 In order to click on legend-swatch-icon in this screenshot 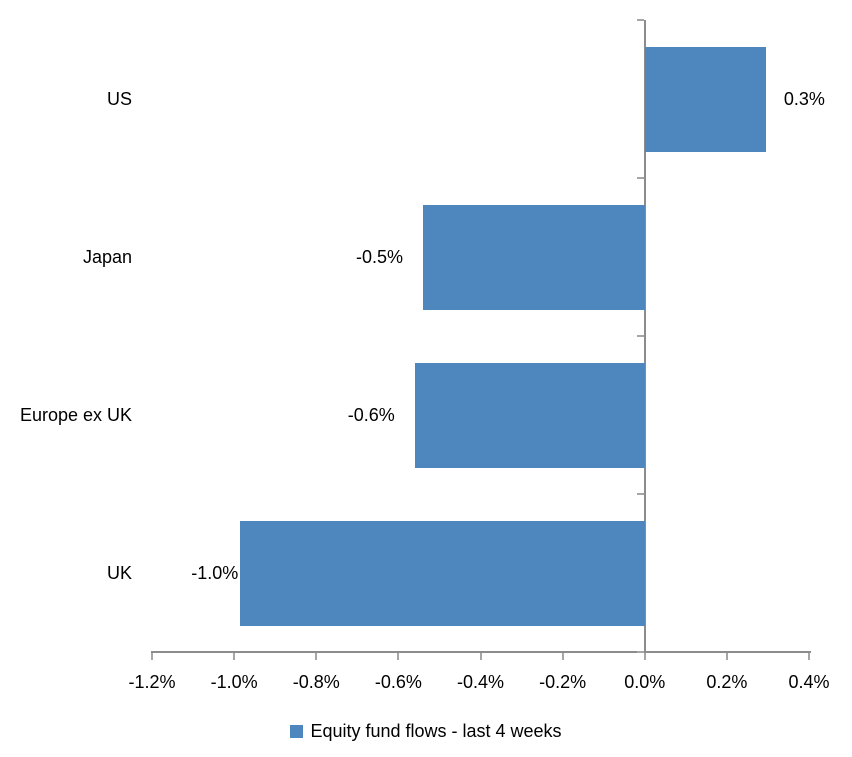, I will do `click(297, 731)`.